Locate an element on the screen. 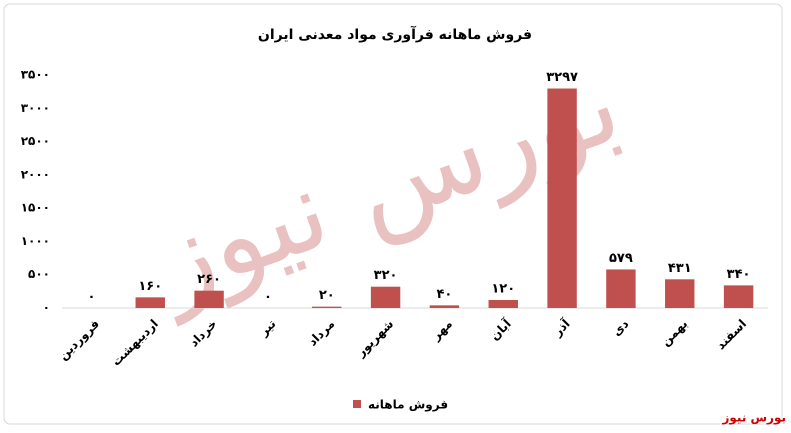  value-label: ۱۲۰ is located at coordinates (503, 289).